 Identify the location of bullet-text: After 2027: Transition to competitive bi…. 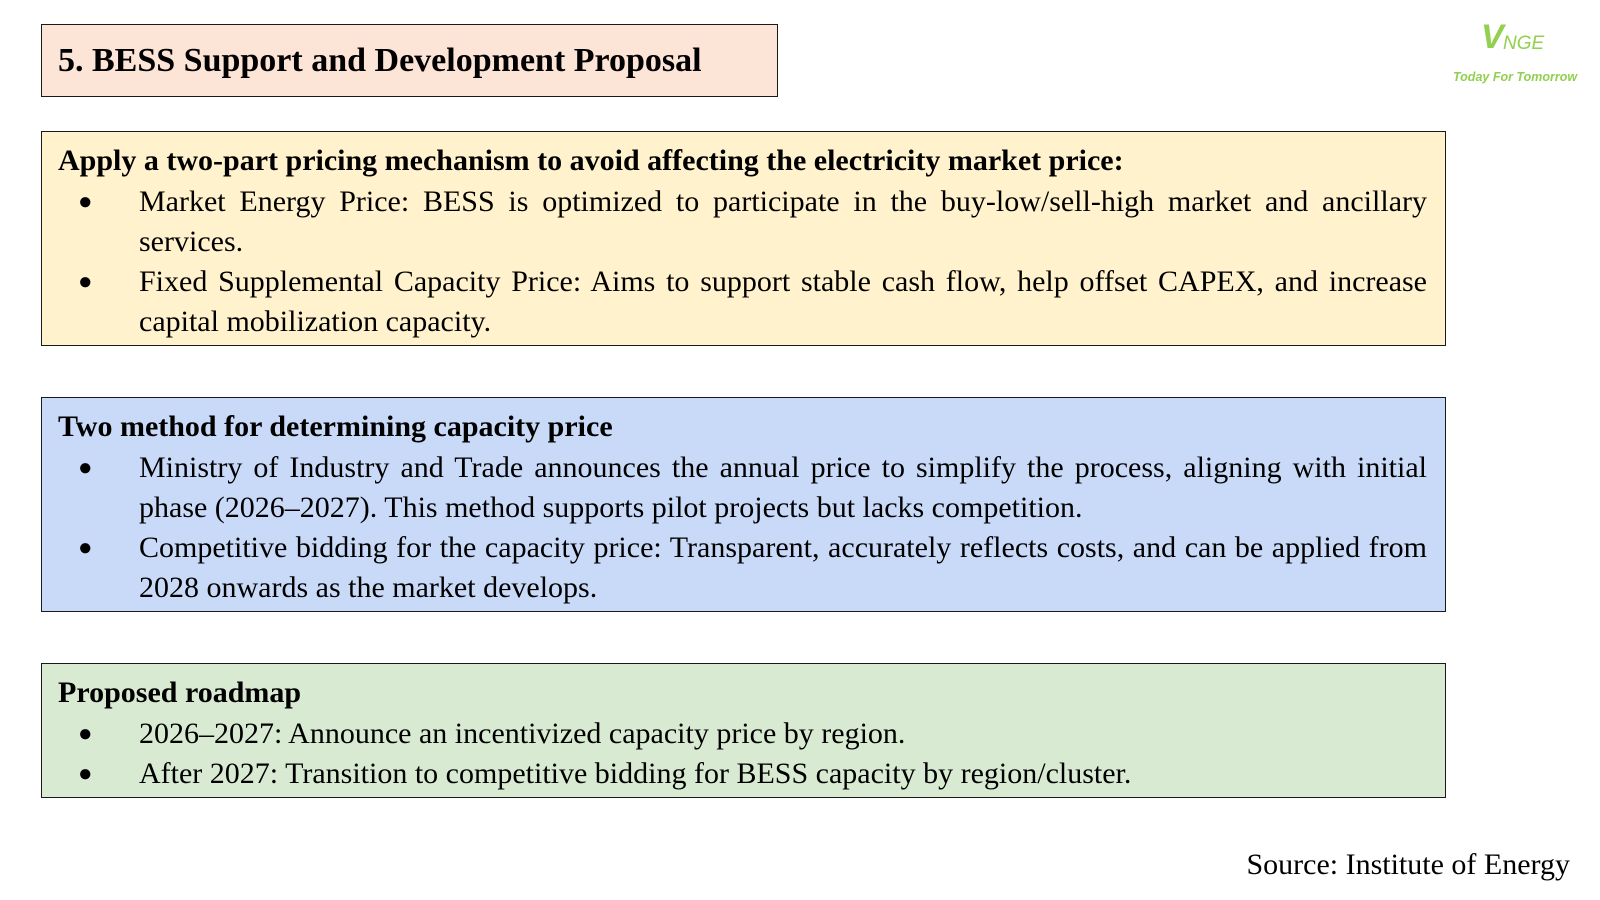
(635, 773).